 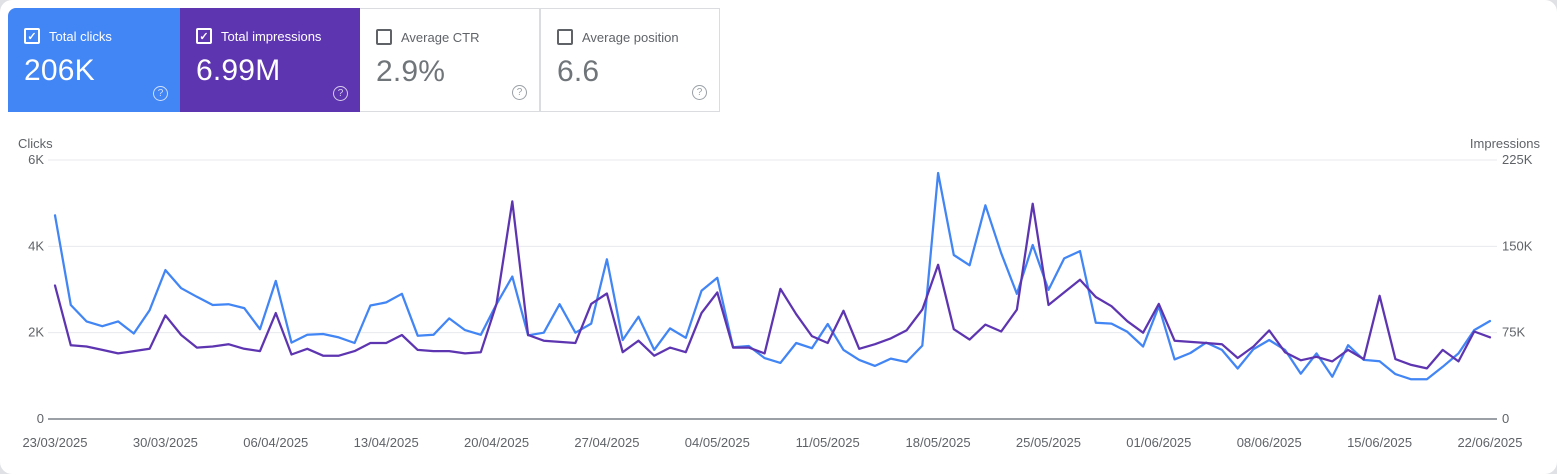 What do you see at coordinates (35, 143) in the screenshot?
I see `y-axis-title-clicks: Clicks` at bounding box center [35, 143].